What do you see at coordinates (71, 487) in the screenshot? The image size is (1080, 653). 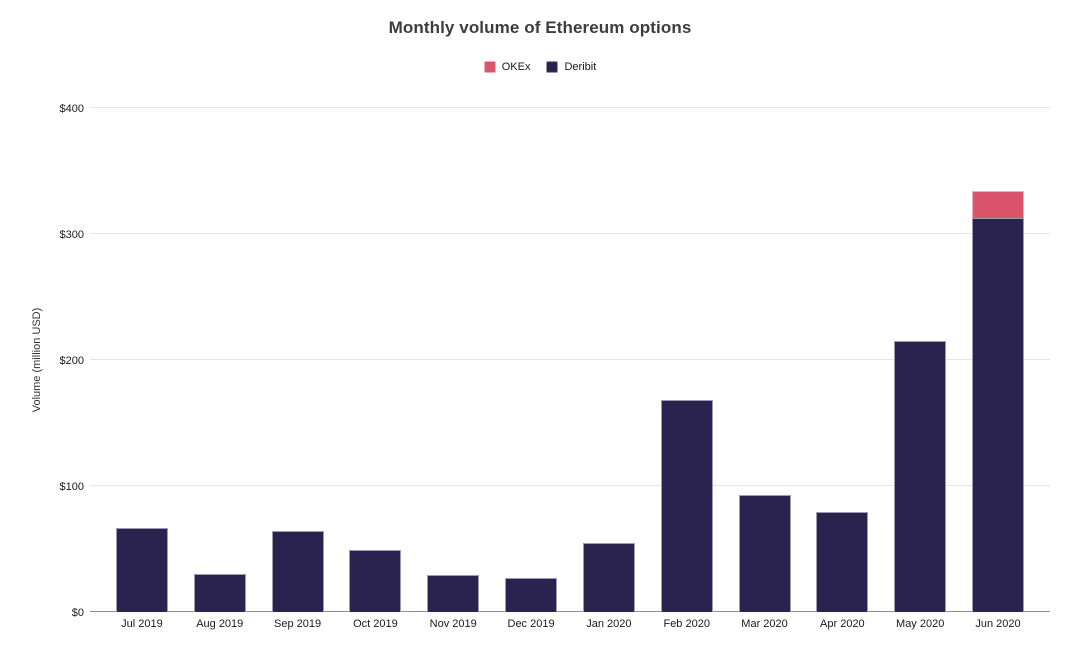 I see `y-tick-label: $100` at bounding box center [71, 487].